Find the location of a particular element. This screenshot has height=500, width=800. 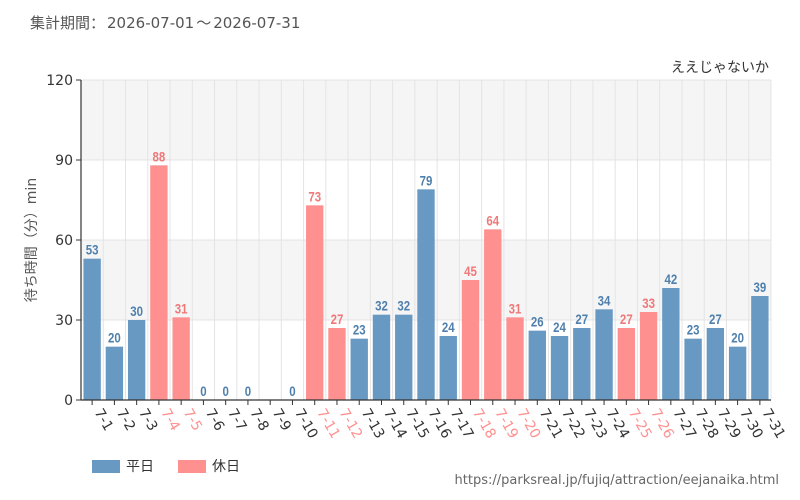

data-label-7-29: 27 is located at coordinates (715, 319).